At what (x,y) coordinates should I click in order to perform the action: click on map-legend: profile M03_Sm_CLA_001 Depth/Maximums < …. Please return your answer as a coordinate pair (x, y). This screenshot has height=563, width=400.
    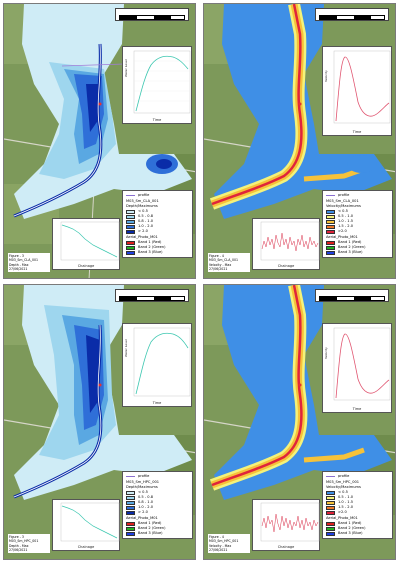
    Looking at the image, I should click on (157, 224).